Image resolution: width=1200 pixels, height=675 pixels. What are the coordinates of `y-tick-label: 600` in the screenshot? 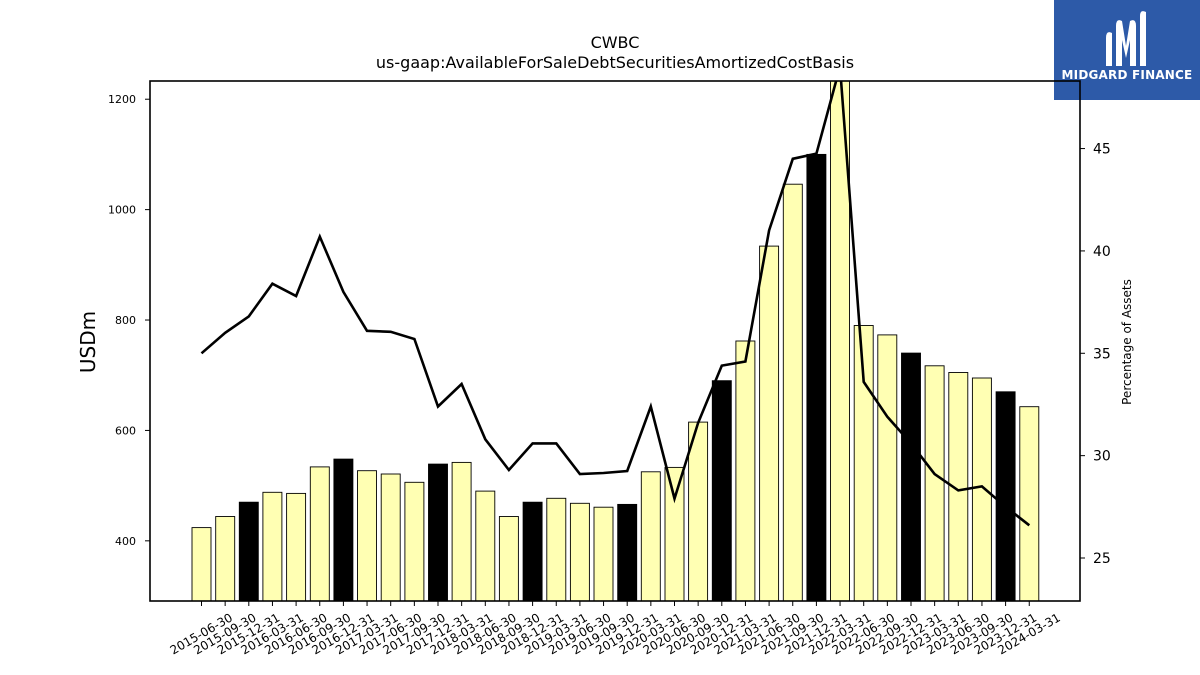 It's located at (125, 430).